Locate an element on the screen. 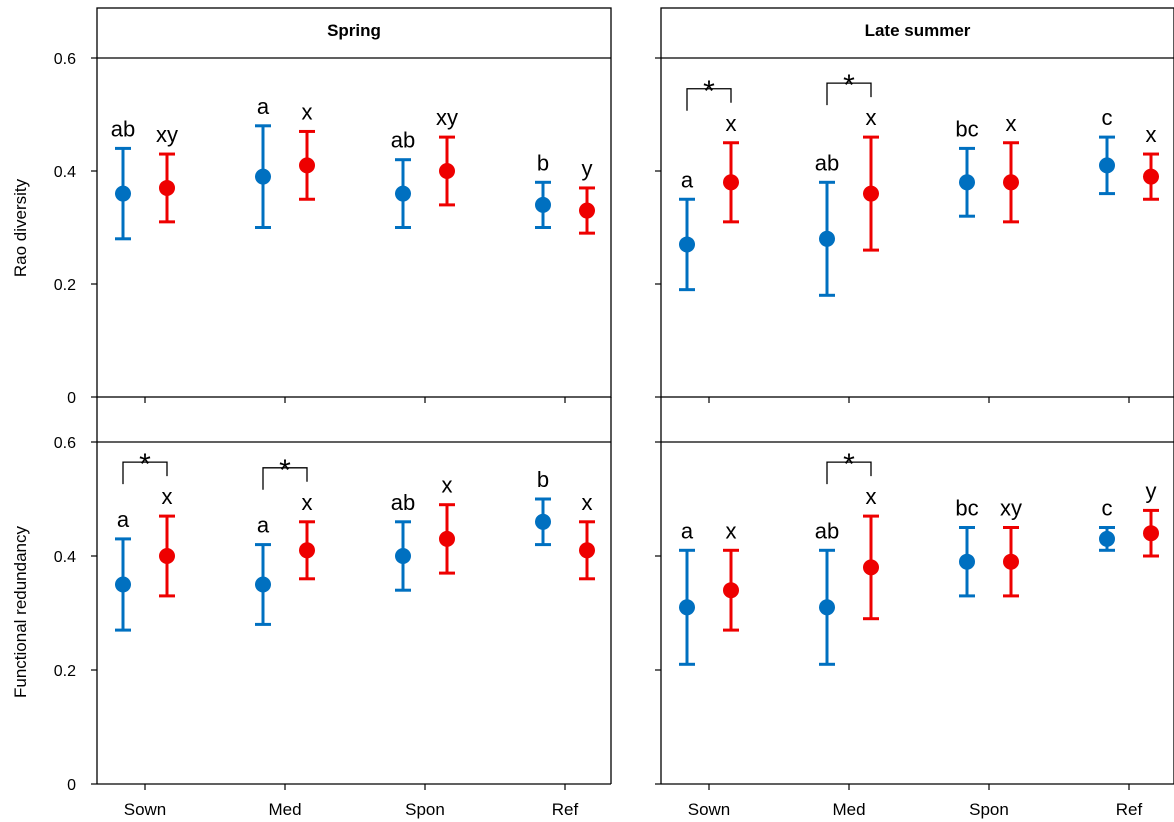  panel-title: Late summer is located at coordinates (918, 30).